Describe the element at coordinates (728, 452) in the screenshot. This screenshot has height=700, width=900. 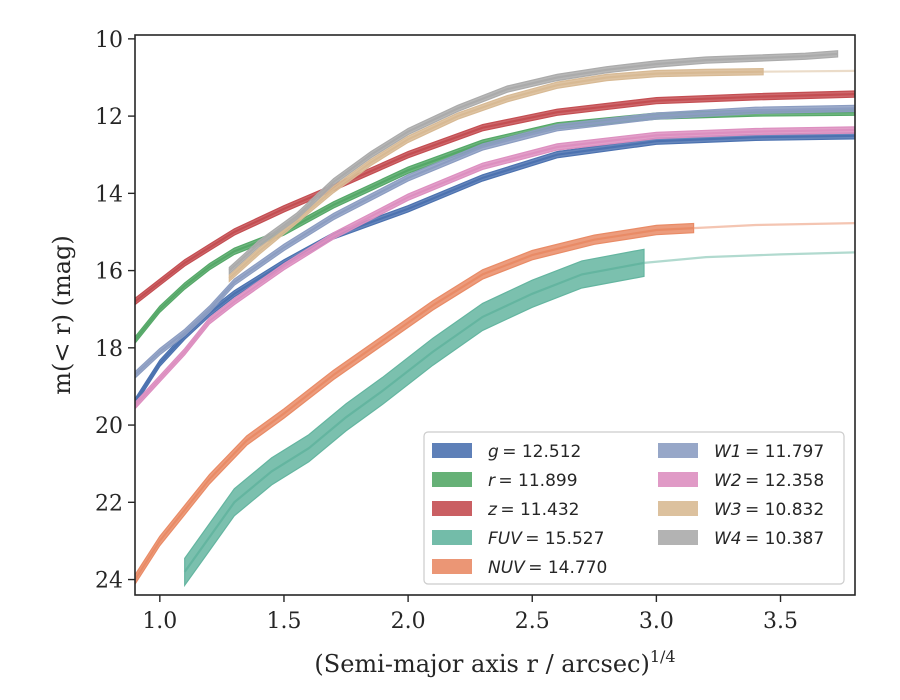
I see `legend-label-variable: W1` at that location.